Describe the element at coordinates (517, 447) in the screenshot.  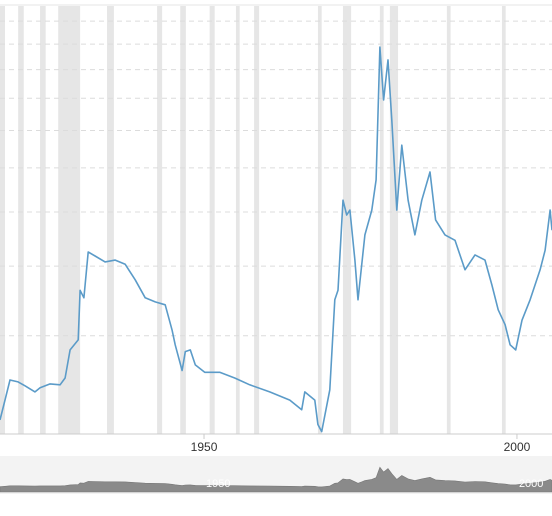
I see `x-tick-label: 2000` at that location.